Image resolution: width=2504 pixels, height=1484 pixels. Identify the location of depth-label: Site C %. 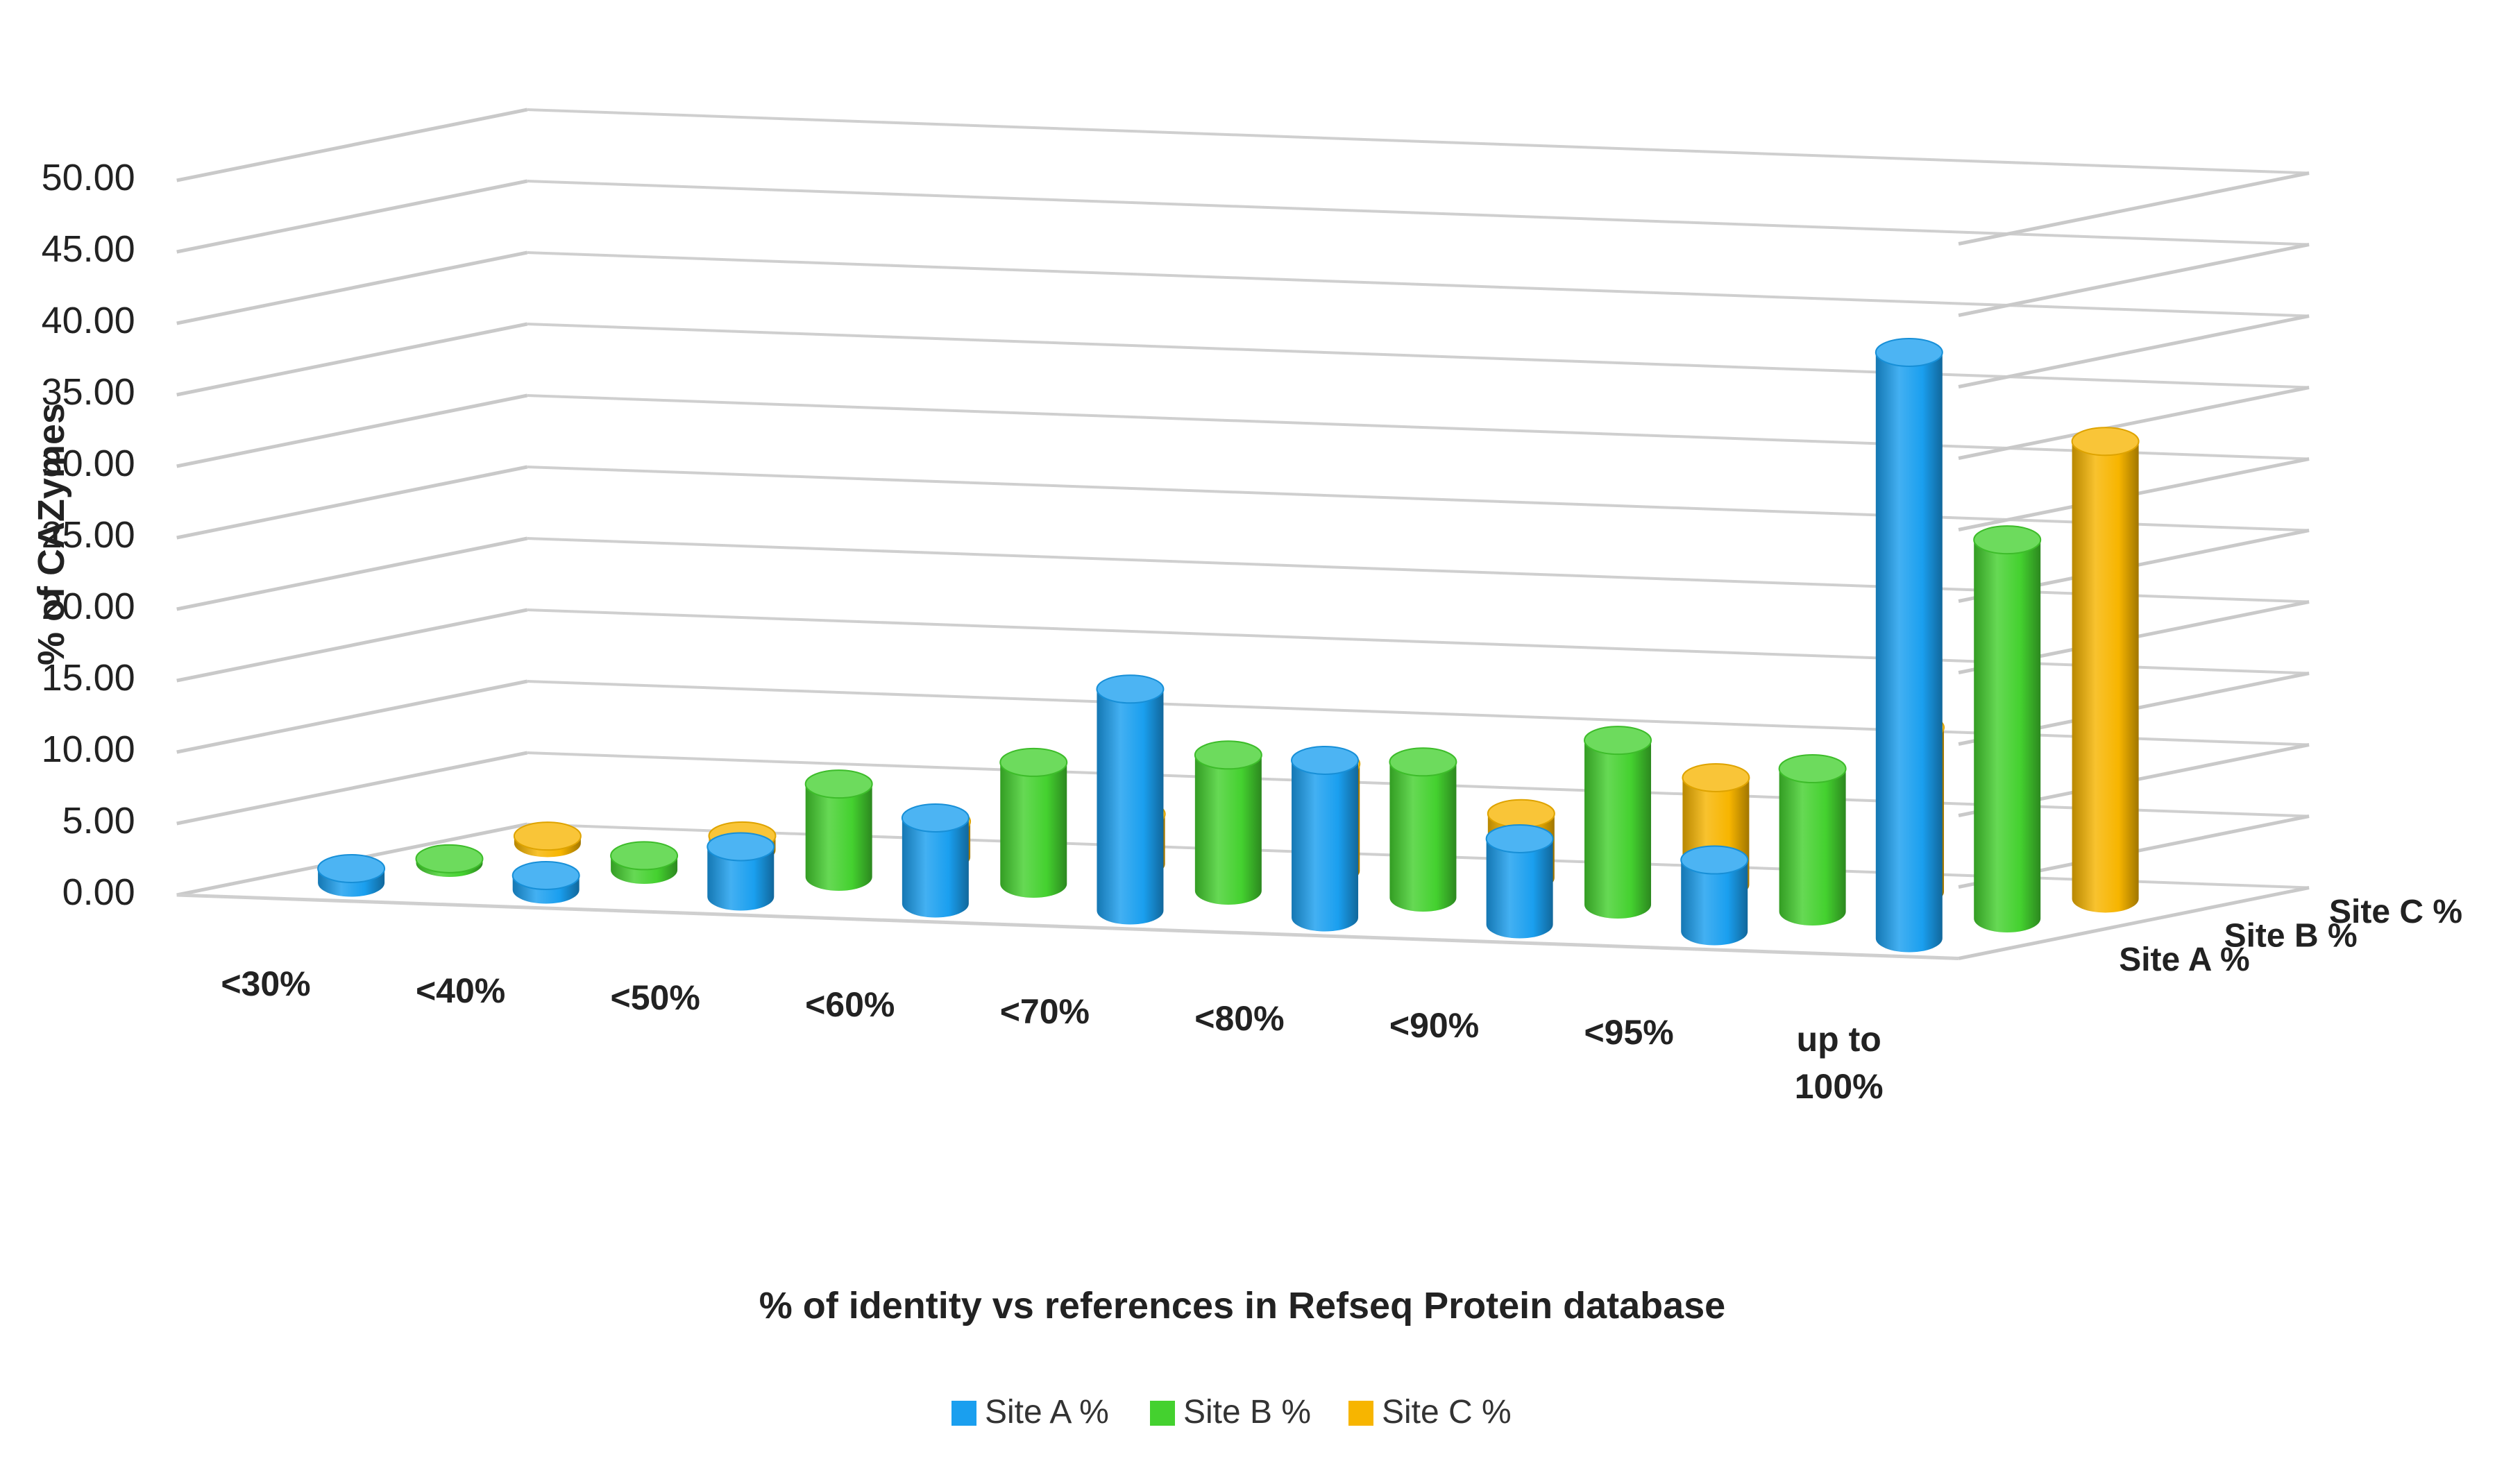
(2395, 912).